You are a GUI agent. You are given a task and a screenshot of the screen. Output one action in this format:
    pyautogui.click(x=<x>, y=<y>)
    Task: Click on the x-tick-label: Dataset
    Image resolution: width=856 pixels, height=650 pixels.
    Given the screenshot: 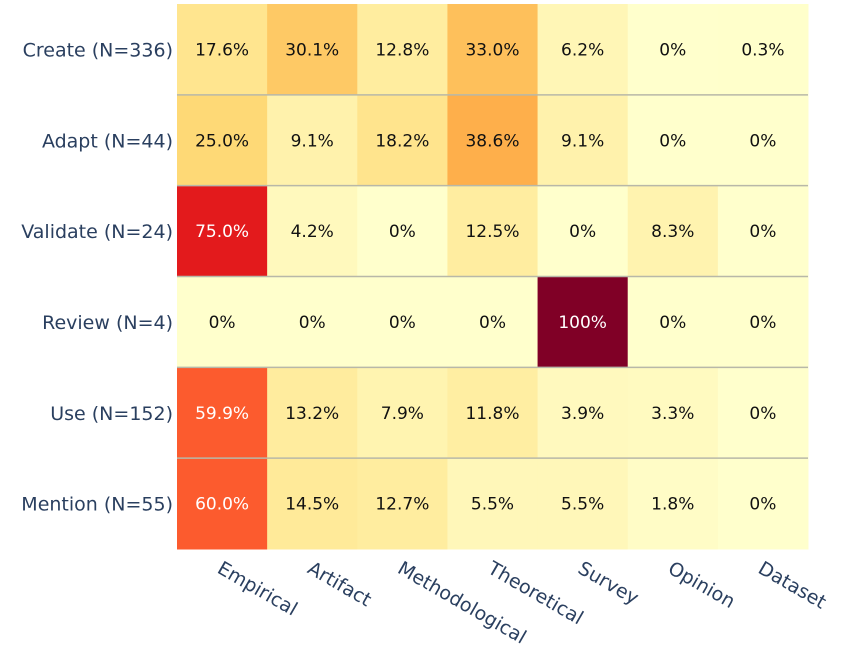 What is the action you would take?
    pyautogui.click(x=791, y=585)
    